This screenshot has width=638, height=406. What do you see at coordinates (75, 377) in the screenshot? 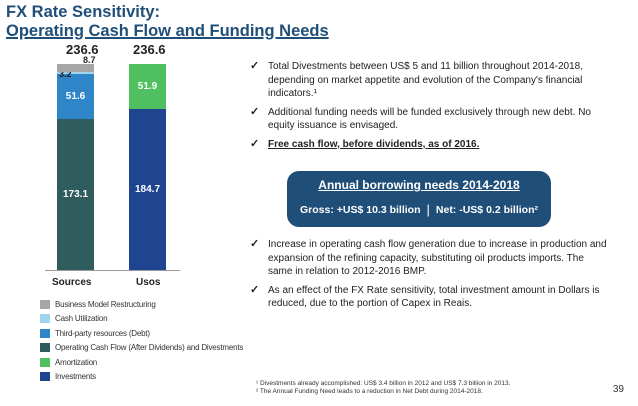
I see `legend-label: Investments` at bounding box center [75, 377].